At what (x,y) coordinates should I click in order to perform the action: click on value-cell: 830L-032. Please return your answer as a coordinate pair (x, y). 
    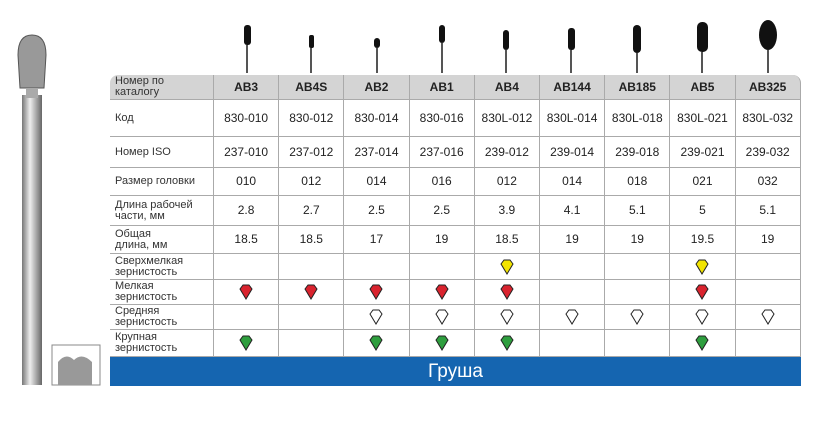
    Looking at the image, I should click on (768, 118).